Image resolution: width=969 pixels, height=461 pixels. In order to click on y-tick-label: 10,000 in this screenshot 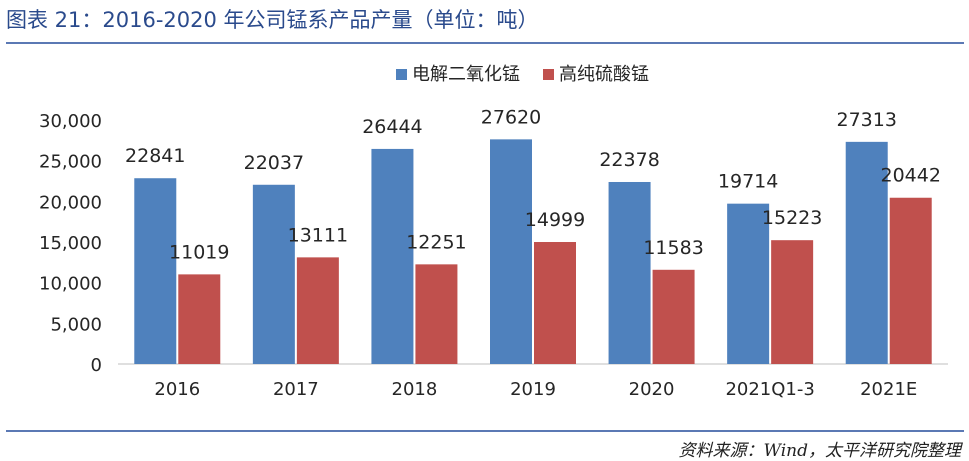, I will do `click(70, 284)`.